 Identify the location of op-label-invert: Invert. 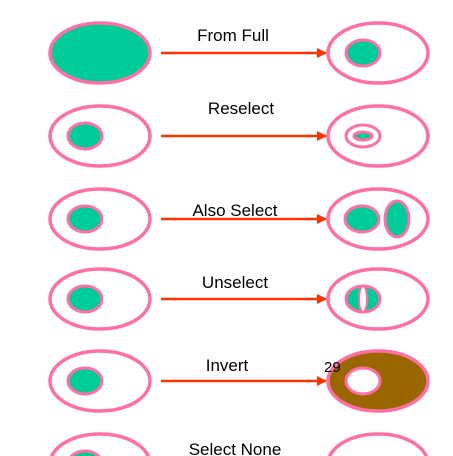
(227, 365).